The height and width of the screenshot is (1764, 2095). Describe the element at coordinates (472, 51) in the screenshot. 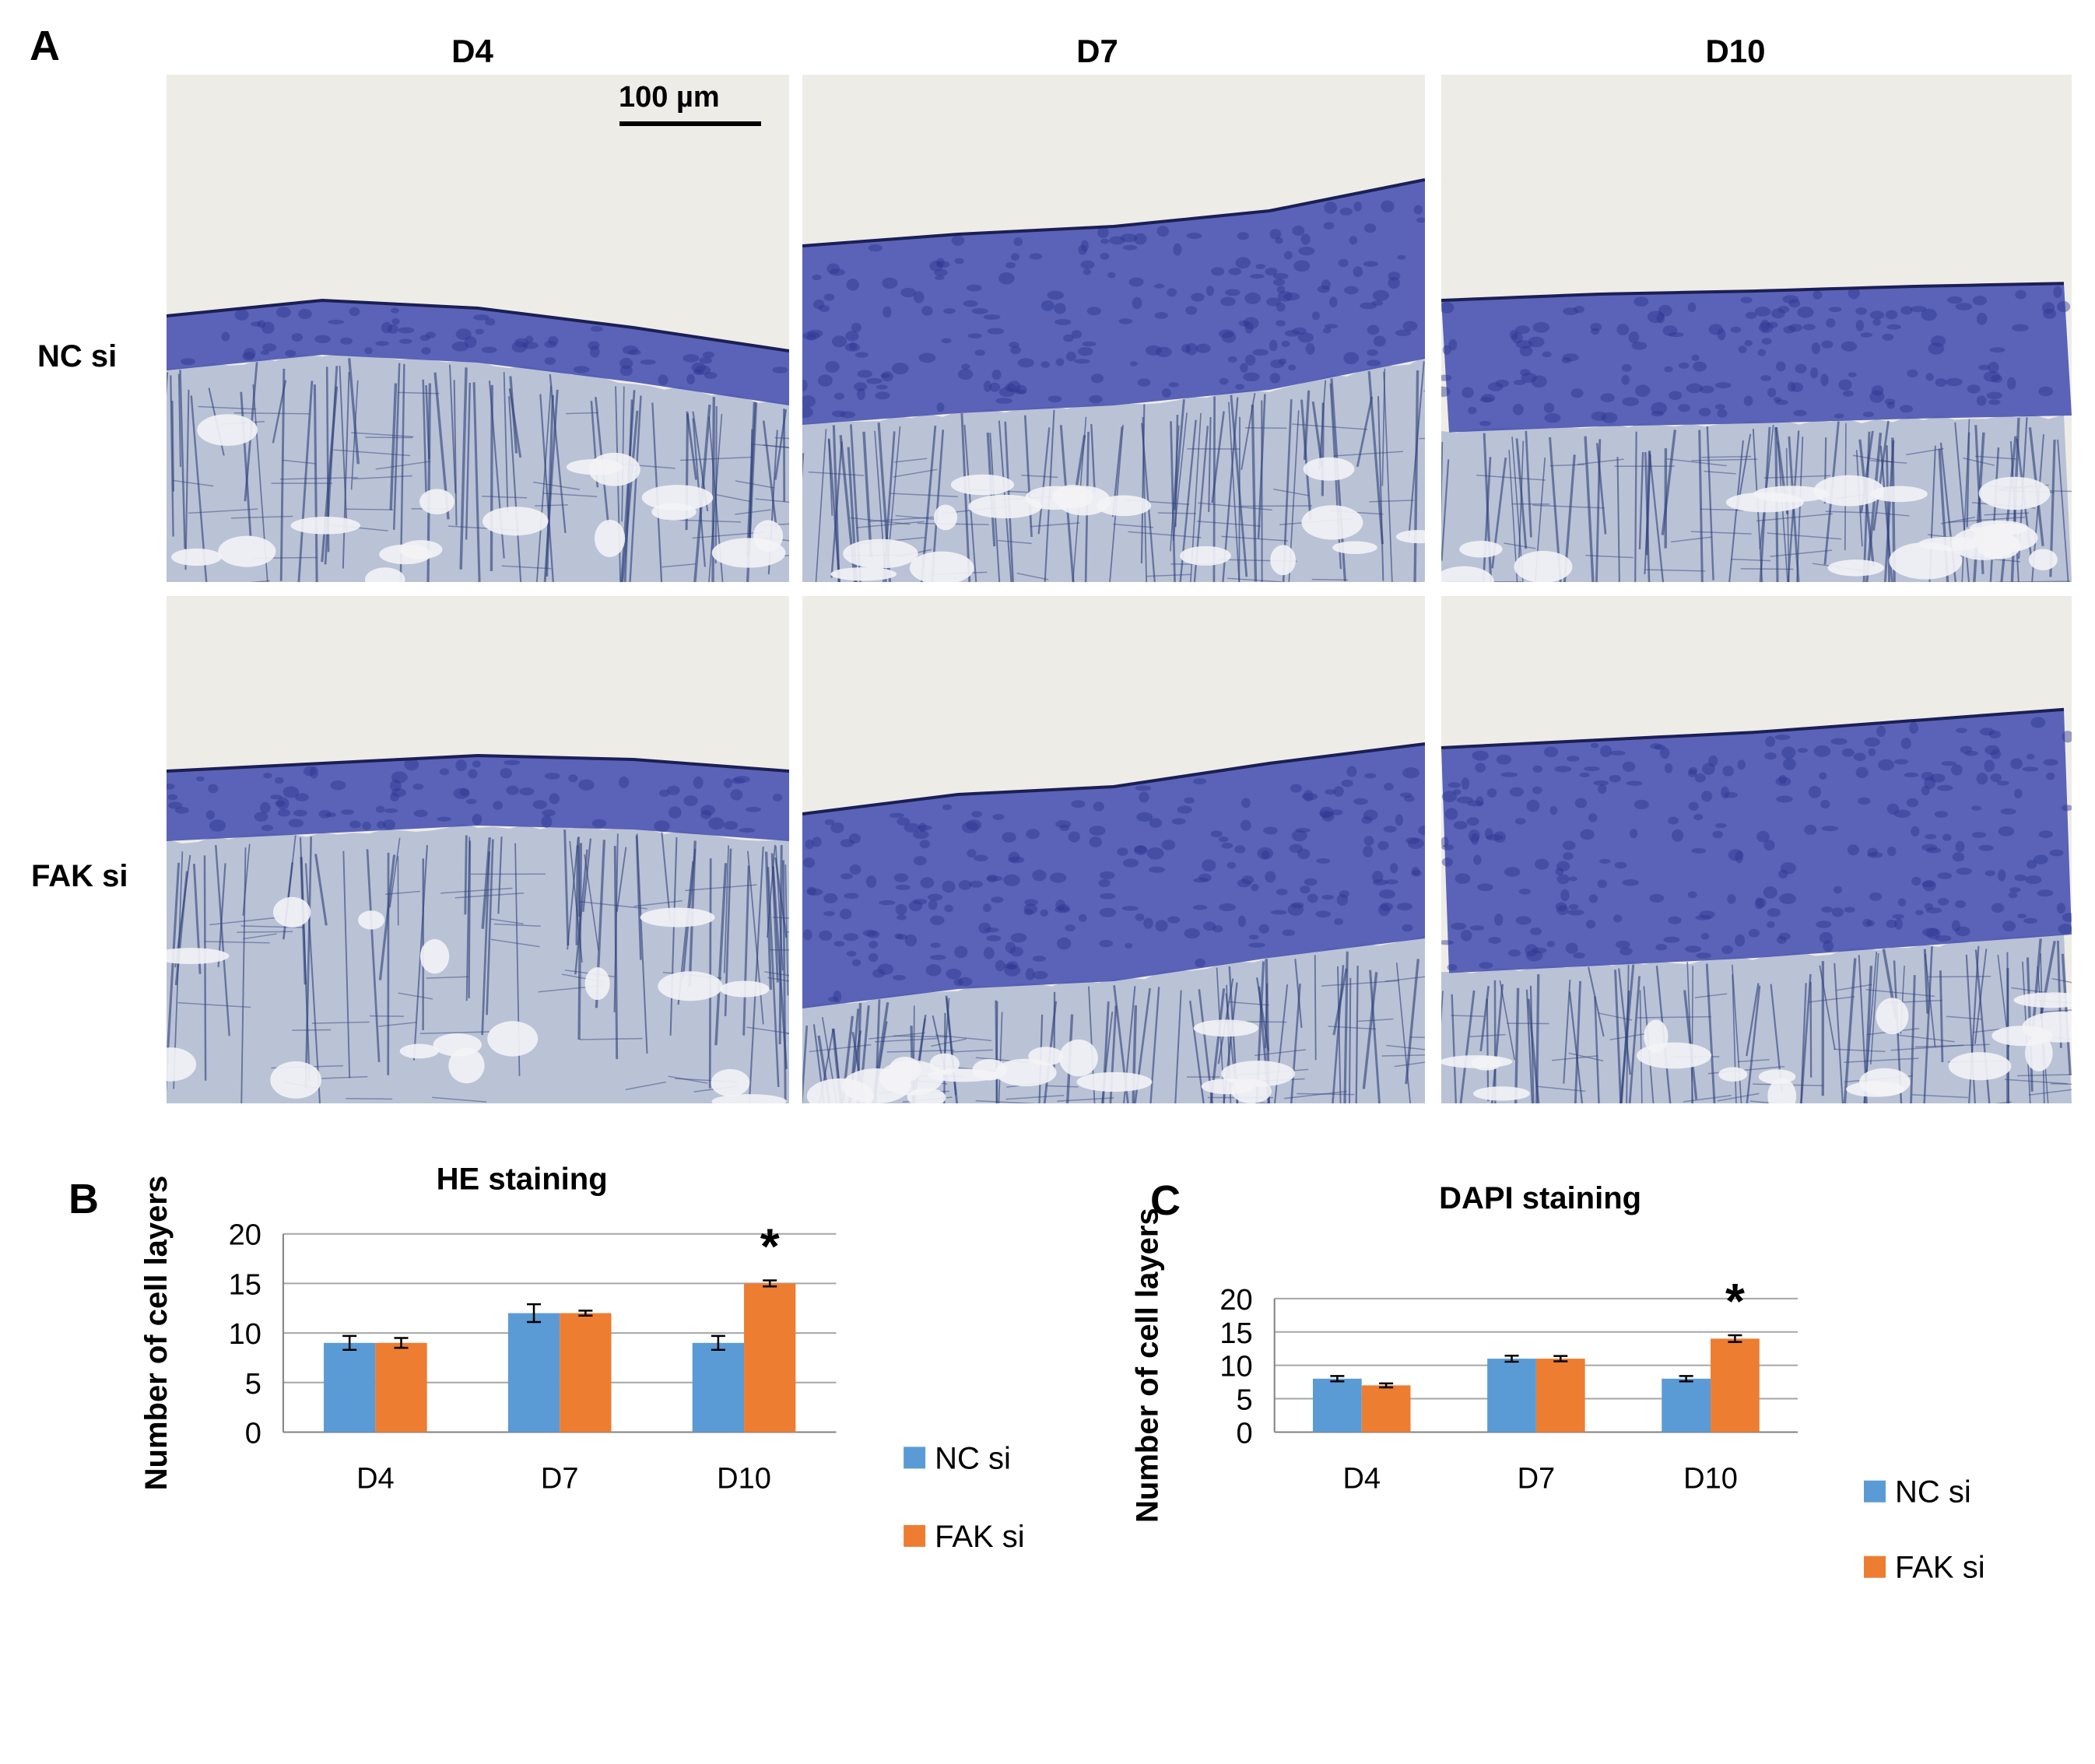

I see `column-label-d4: D4` at that location.